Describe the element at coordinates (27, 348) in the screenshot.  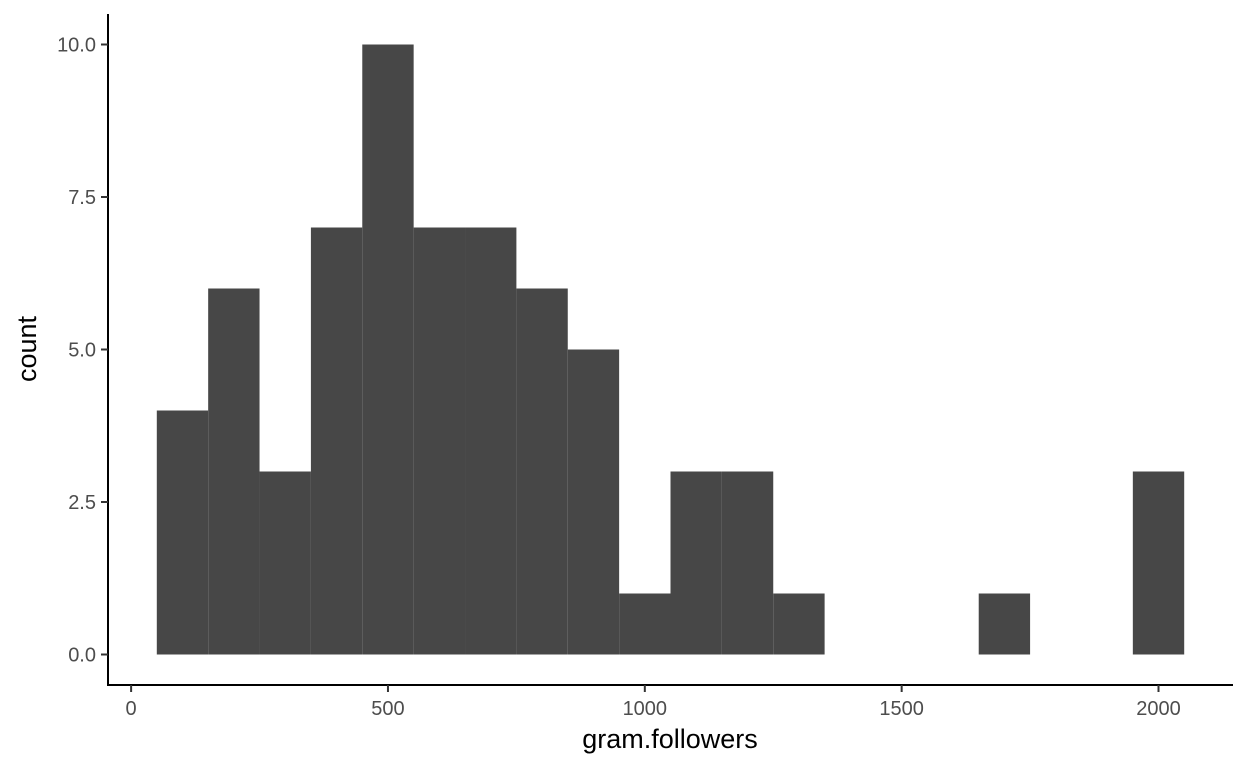
I see `y-axis-title: count` at that location.